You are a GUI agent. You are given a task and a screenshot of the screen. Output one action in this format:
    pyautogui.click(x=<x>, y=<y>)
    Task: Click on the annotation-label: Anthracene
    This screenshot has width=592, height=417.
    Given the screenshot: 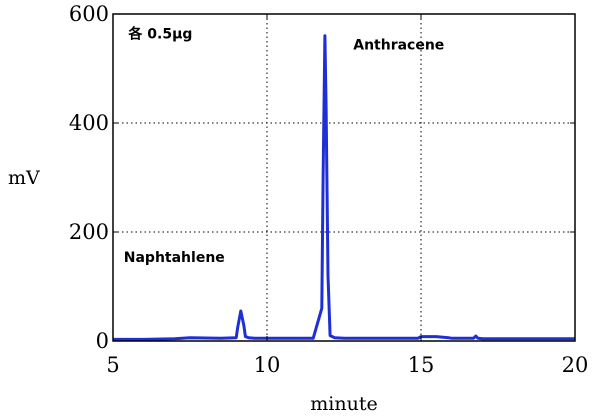 What is the action you would take?
    pyautogui.click(x=398, y=45)
    